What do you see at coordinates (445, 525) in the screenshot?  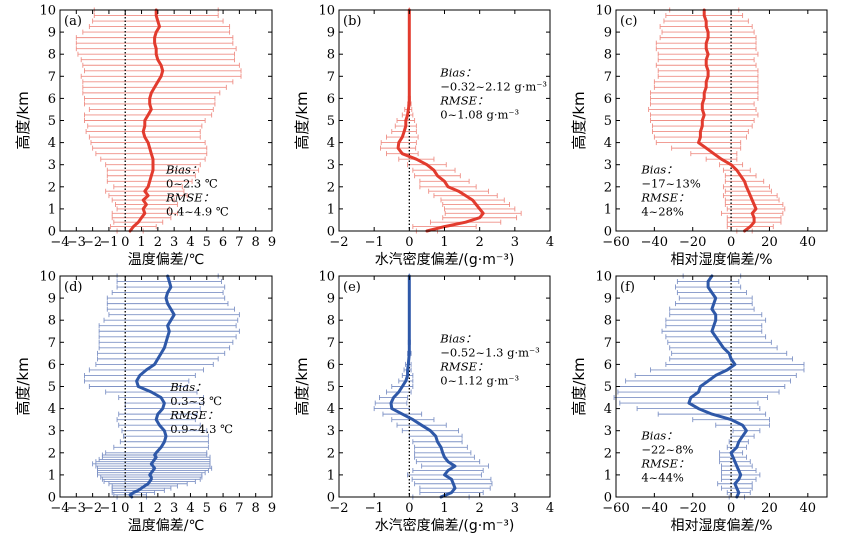 I see `x-axis-title: 水汽密度偏差/(g·m⁻³)` at bounding box center [445, 525].